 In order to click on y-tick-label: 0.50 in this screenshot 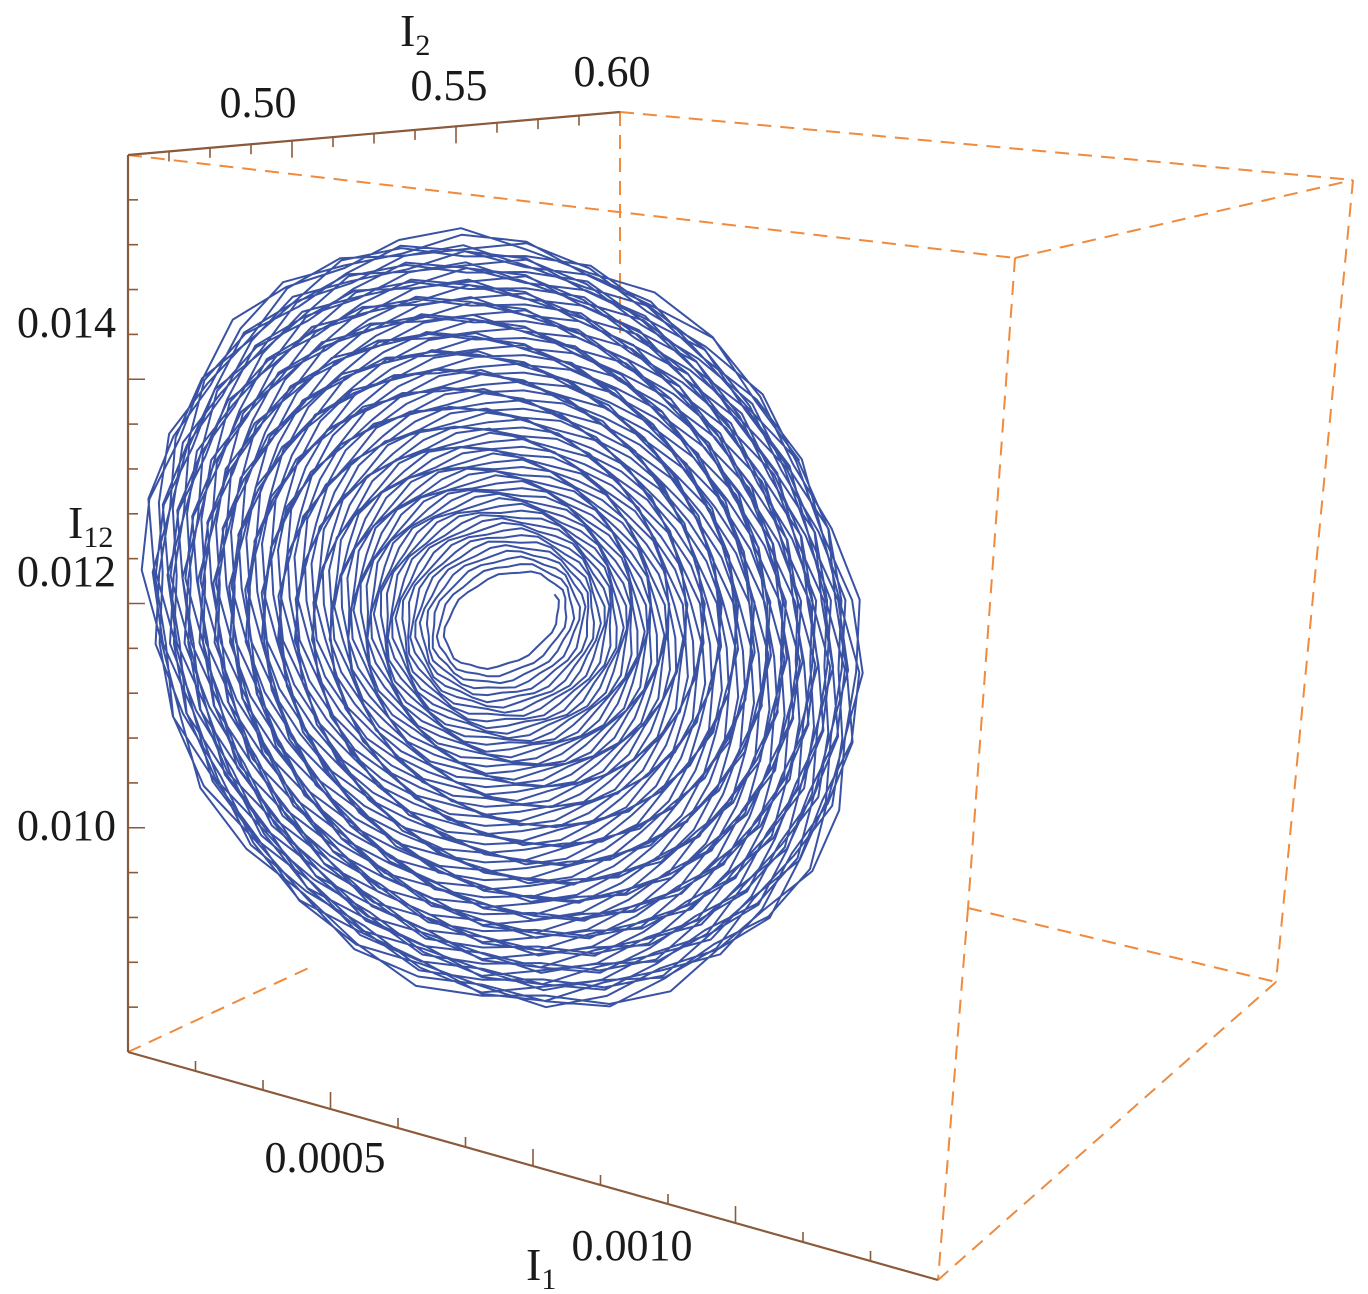, I will do `click(258, 102)`.